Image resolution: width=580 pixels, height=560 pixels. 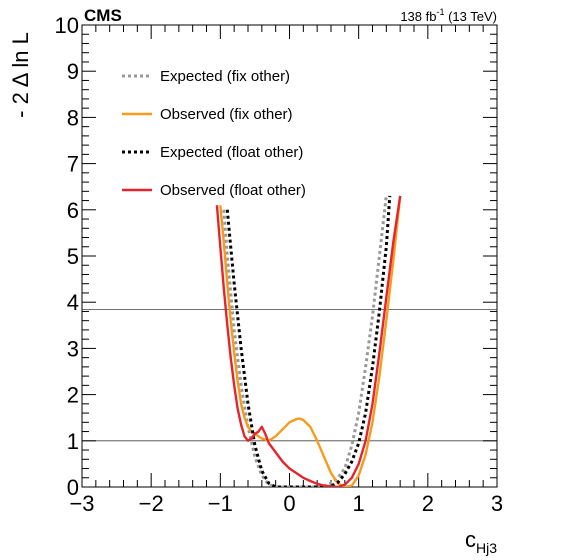 I want to click on x-tick-labels: −3 −2 −1 0 1 2 3, so click(x=286, y=503).